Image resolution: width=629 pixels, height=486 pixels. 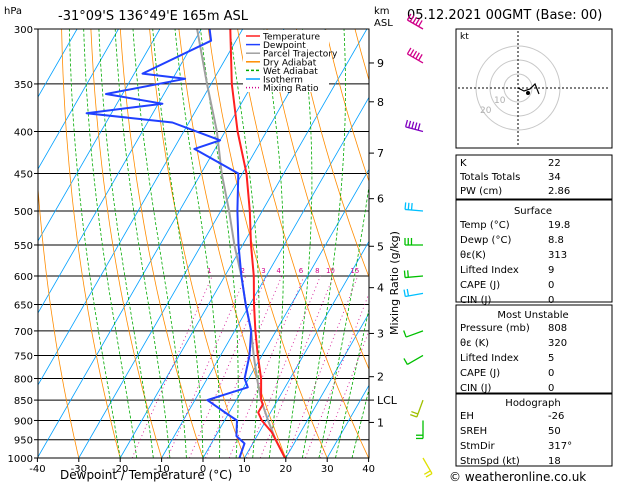 I want to click on surface-row-value: 0, so click(x=551, y=285).